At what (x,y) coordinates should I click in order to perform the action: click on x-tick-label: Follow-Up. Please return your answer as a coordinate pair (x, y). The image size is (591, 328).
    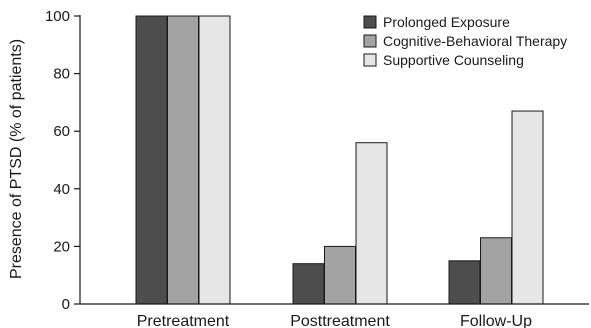
    Looking at the image, I should click on (496, 320).